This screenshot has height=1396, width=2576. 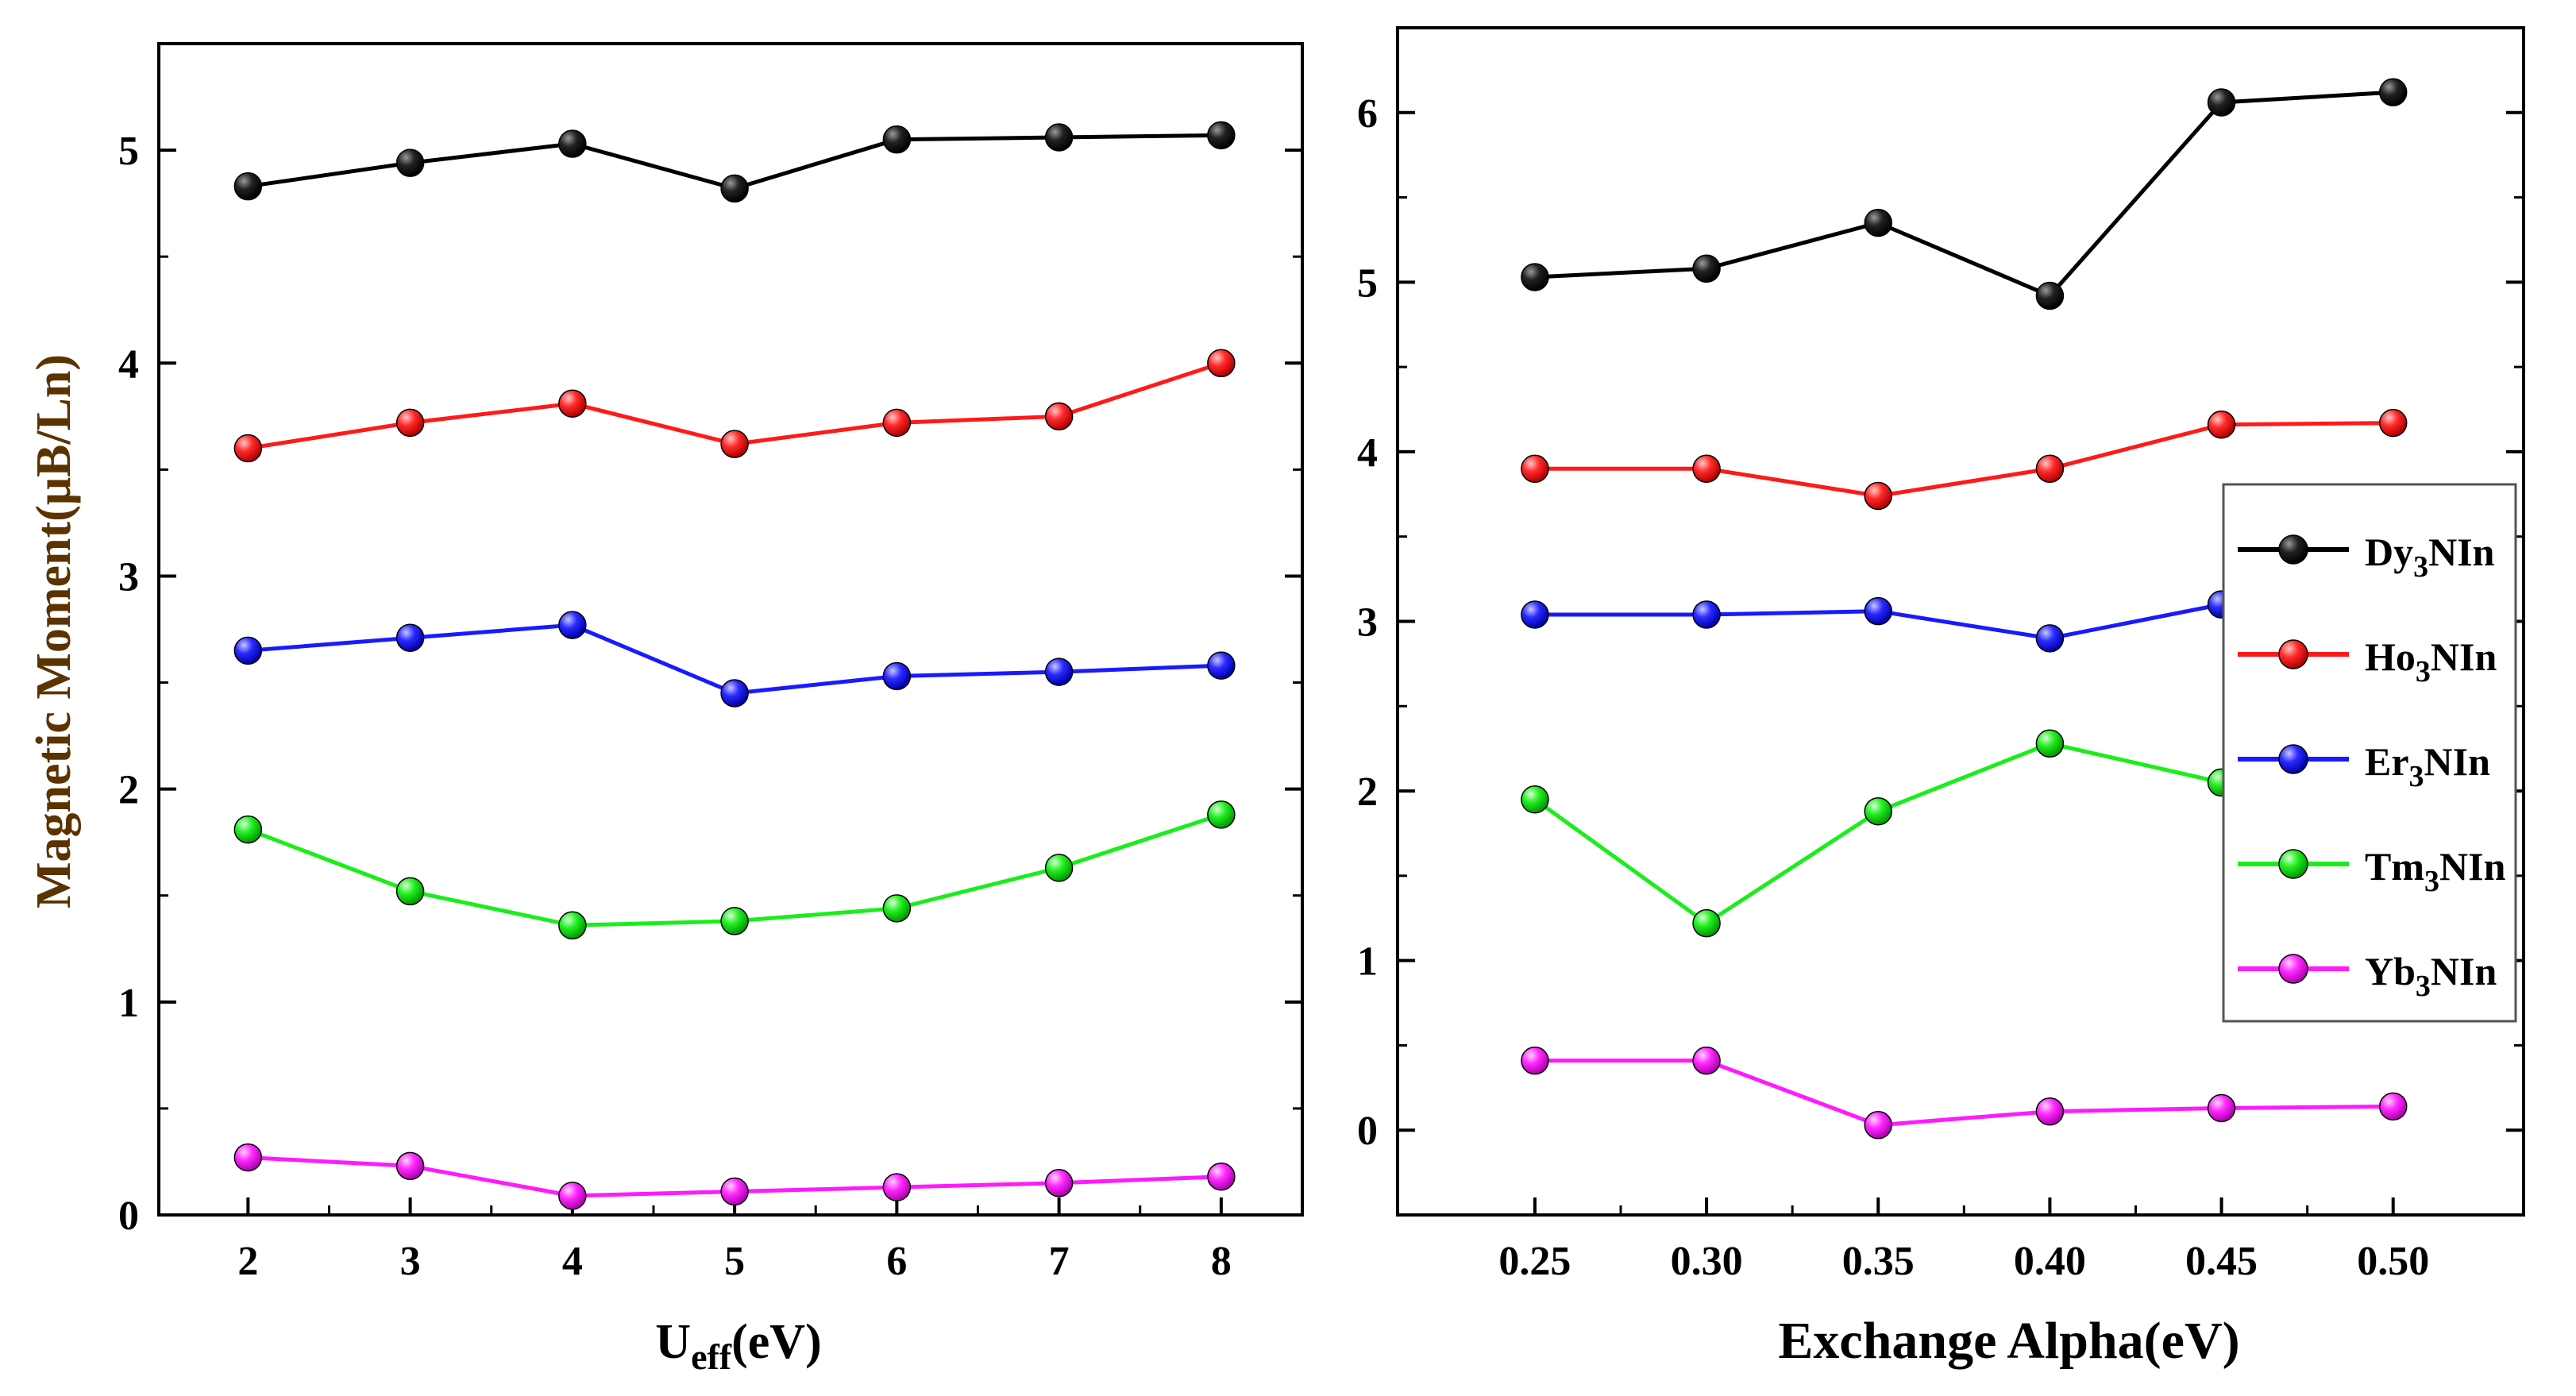 What do you see at coordinates (1367, 962) in the screenshot?
I see `right-y-tick-label: 1` at bounding box center [1367, 962].